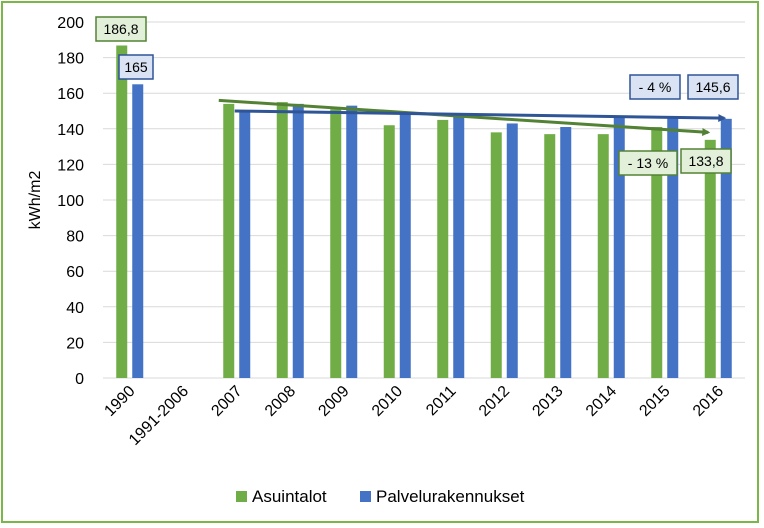 The image size is (764, 528). I want to click on bar-asuintalot-1990, so click(122, 211).